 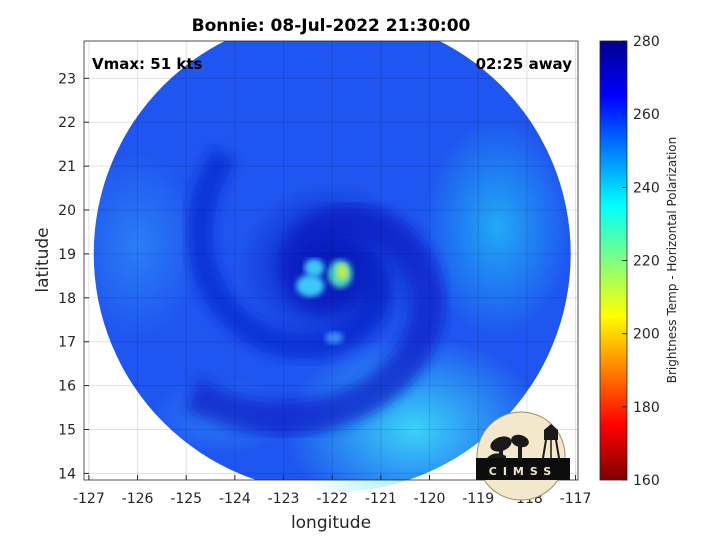 What do you see at coordinates (524, 64) in the screenshot?
I see `time-offset-annotation: 02:25 away` at bounding box center [524, 64].